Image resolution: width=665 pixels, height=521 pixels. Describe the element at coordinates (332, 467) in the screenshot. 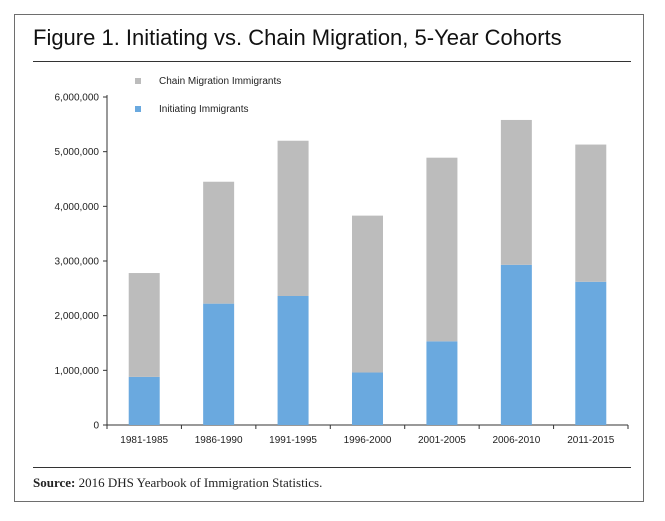

I see `source-divider` at that location.